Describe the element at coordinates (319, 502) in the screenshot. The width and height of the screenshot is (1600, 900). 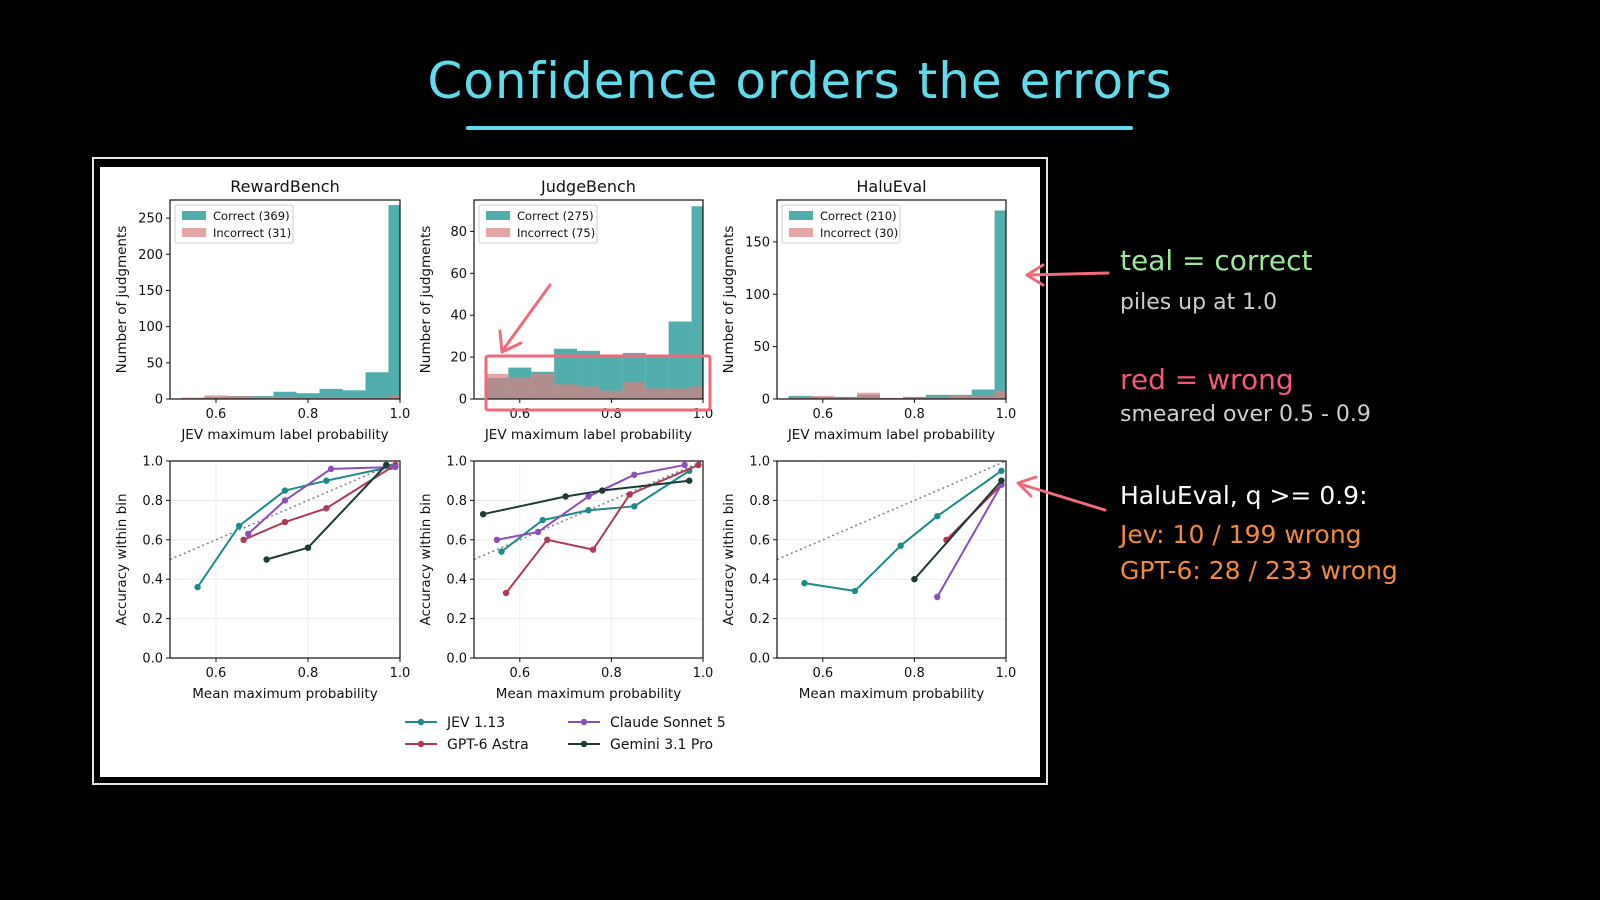
I see `series-line-gpt` at that location.